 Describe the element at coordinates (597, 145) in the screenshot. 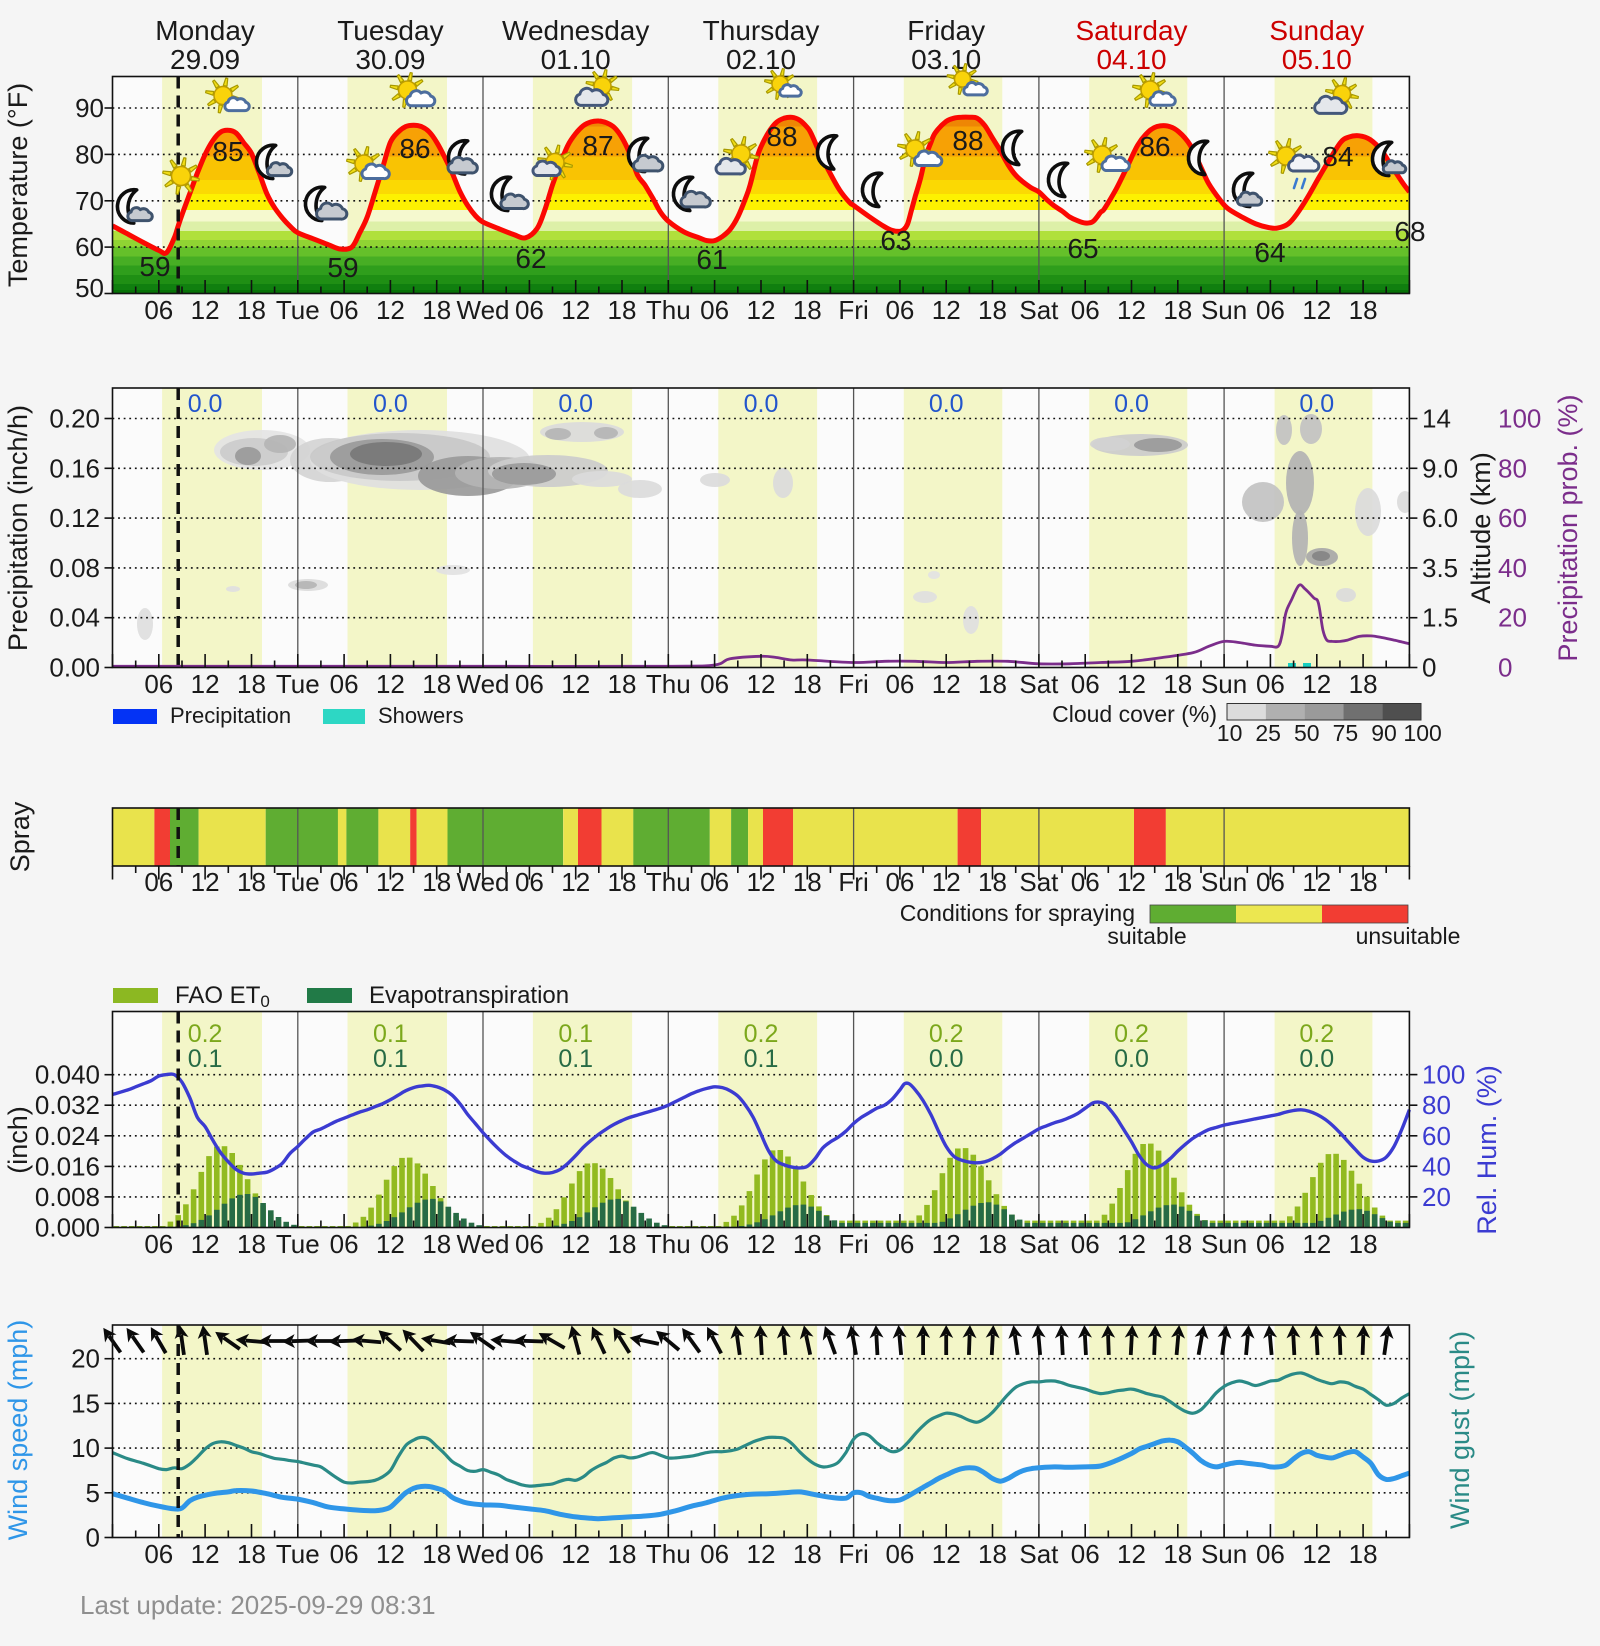

I see `svg-text: 87` at that location.